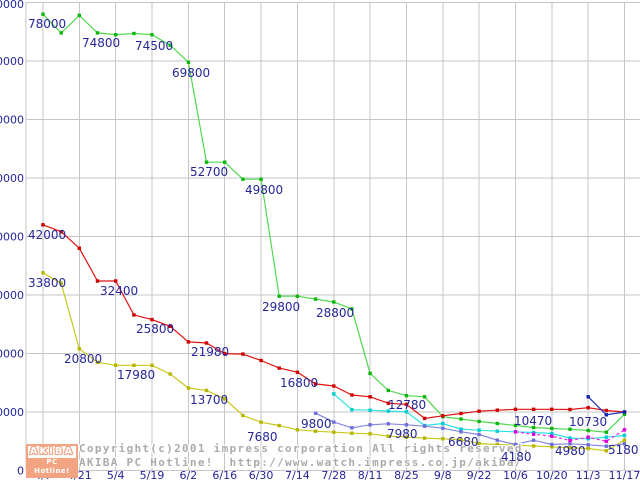  Describe the element at coordinates (552, 474) in the screenshot. I see `x-tick-label: 10/20` at that location.